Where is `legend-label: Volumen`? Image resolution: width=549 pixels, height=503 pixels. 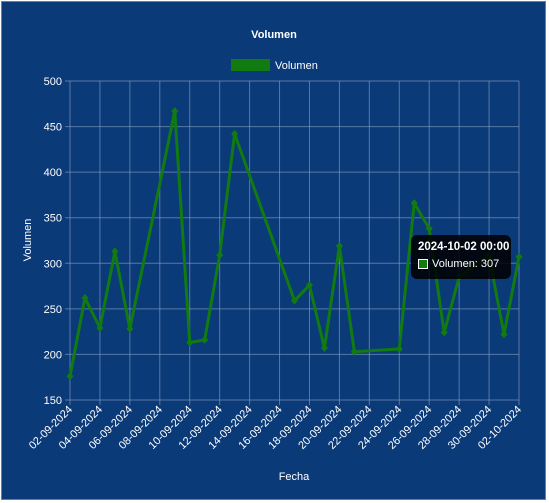 legend-label: Volumen is located at coordinates (296, 66).